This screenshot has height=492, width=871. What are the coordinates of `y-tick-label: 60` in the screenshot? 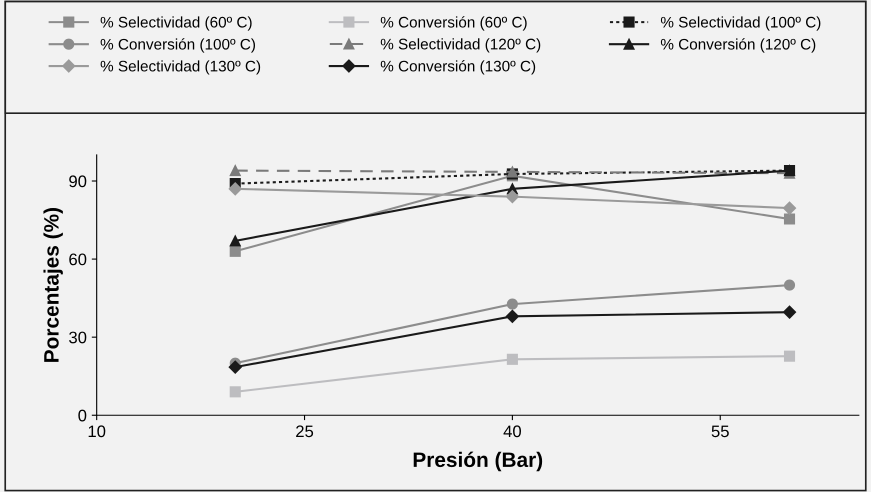 It's located at (77, 259).